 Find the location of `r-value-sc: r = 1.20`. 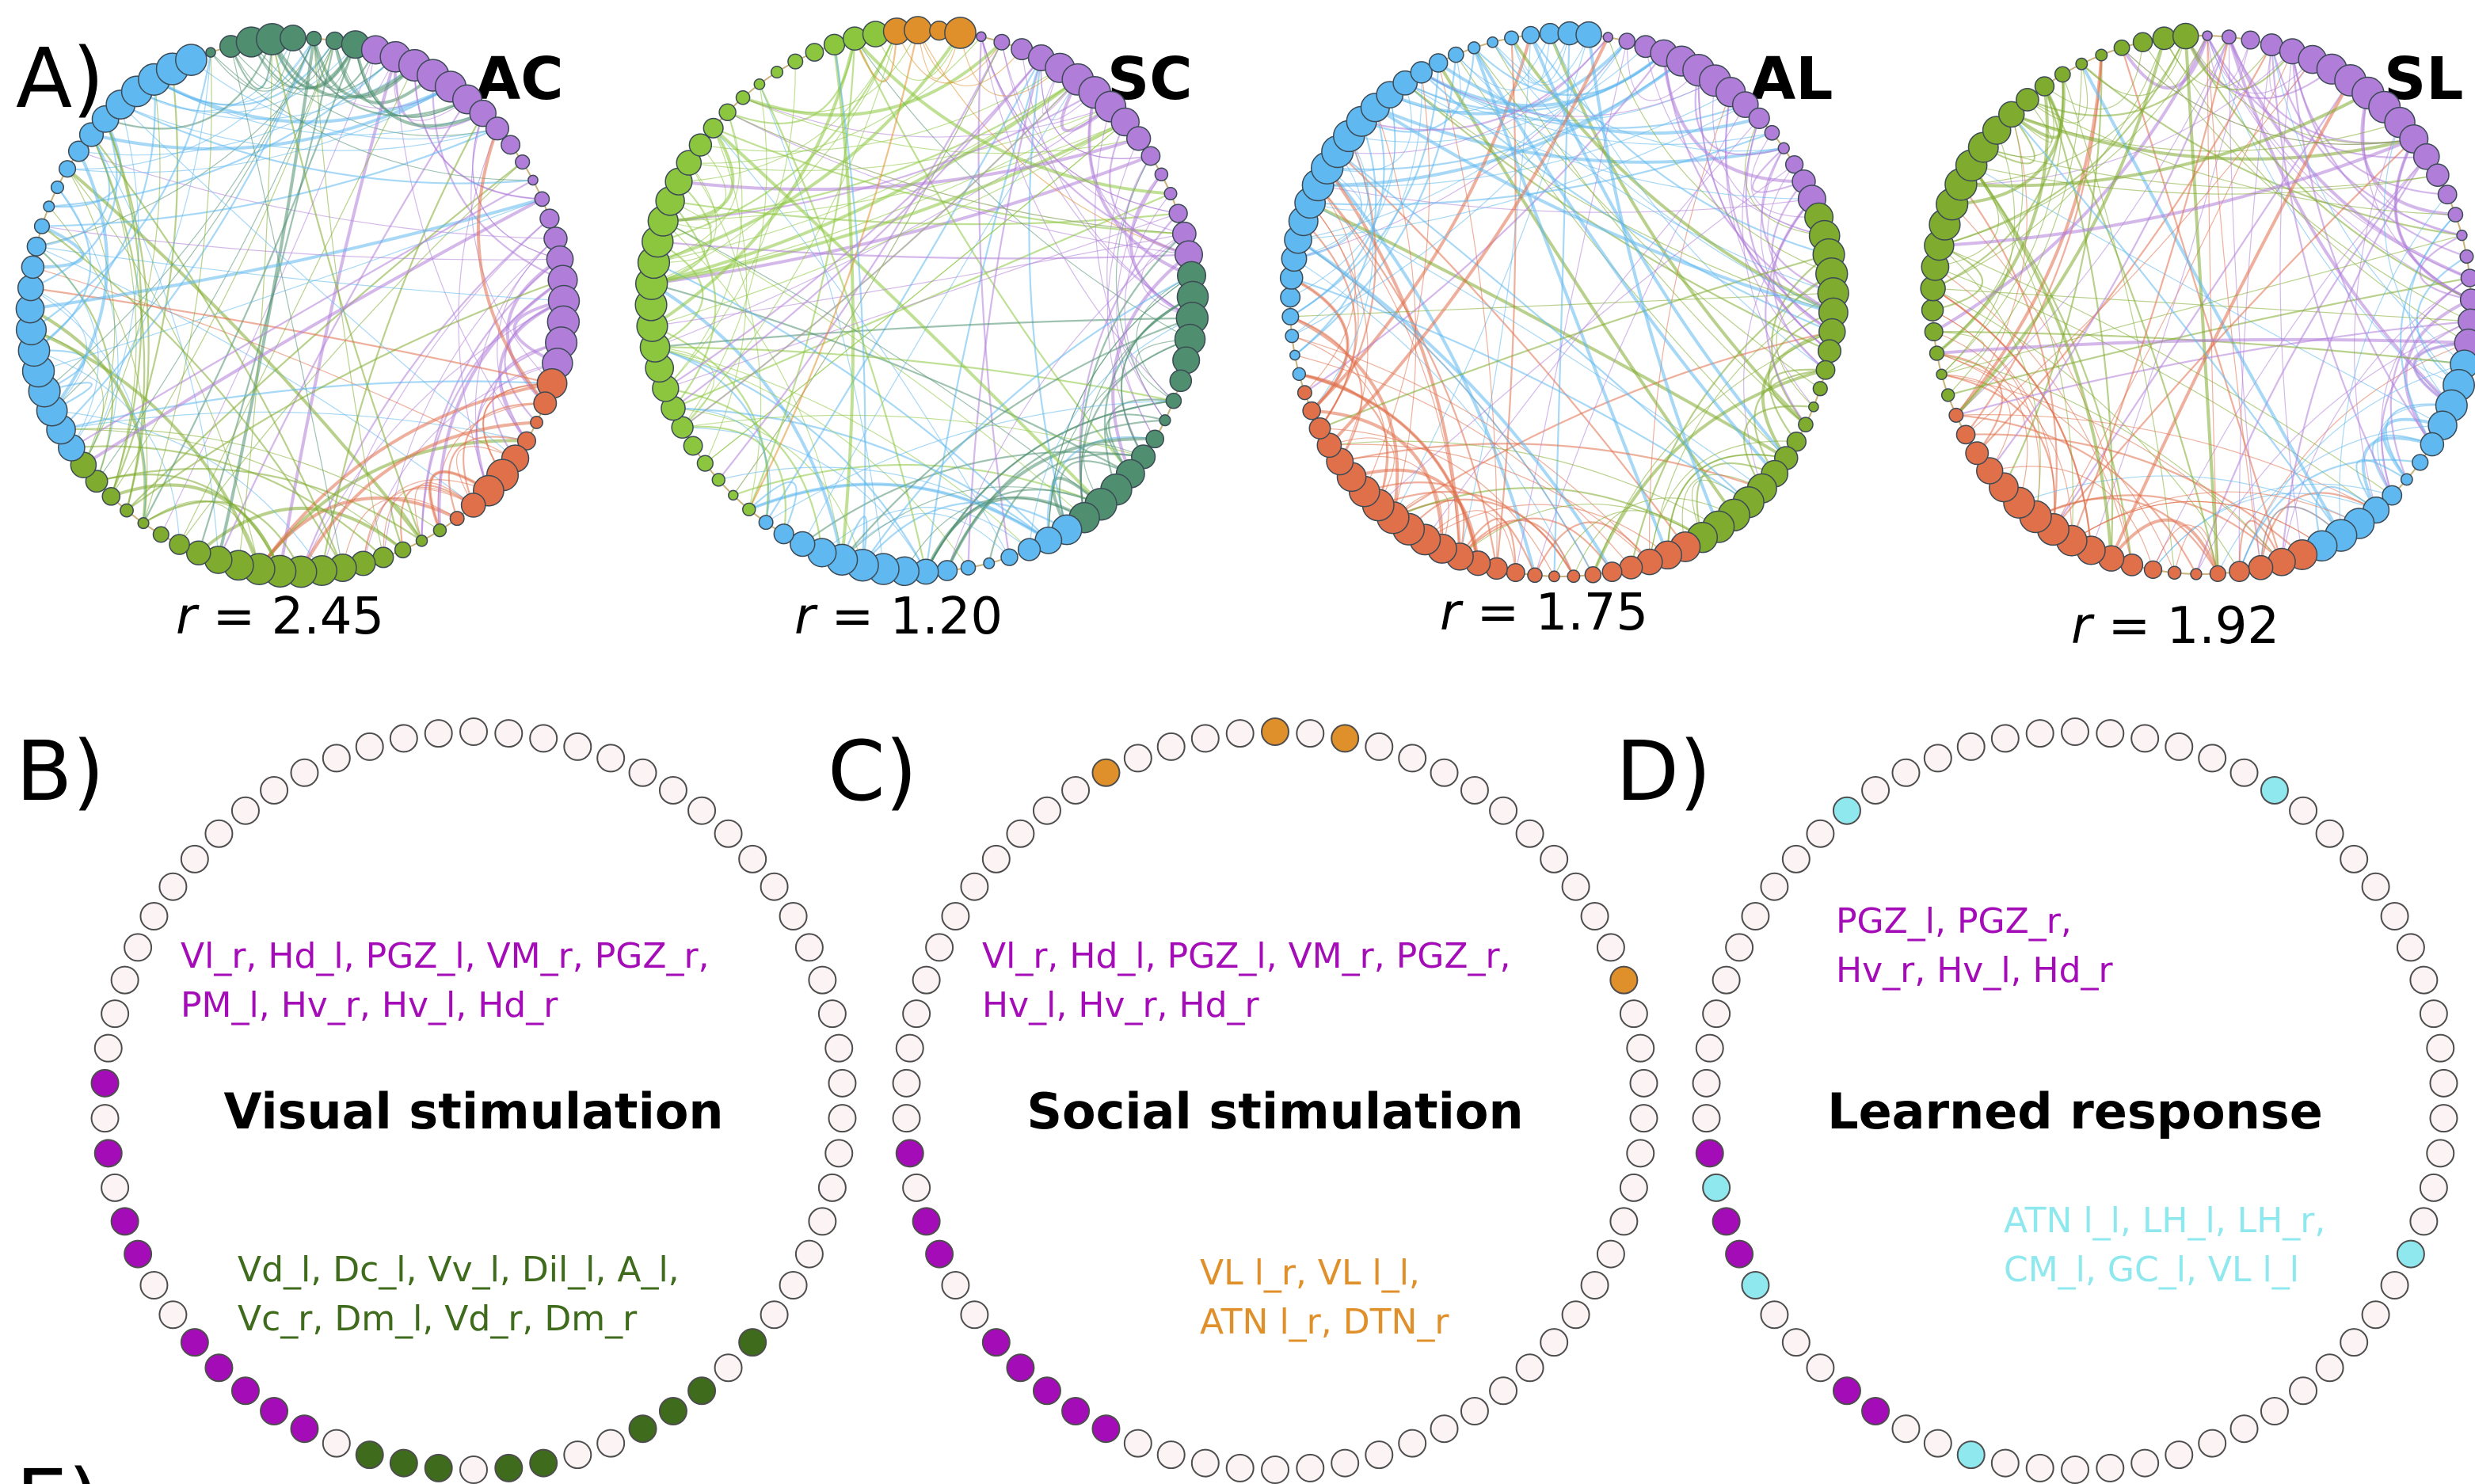

r-value-sc: r = 1.20 is located at coordinates (899, 617).